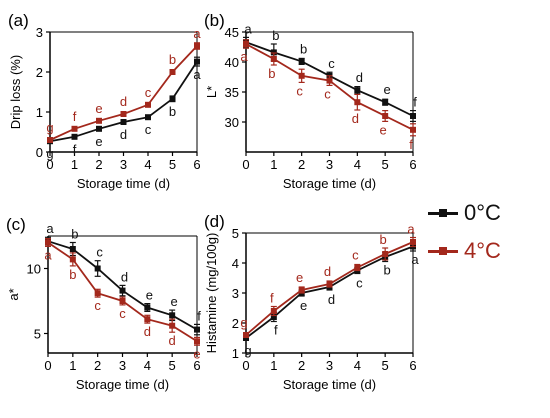 Image resolution: width=550 pixels, height=418 pixels. What do you see at coordinates (443, 251) in the screenshot?
I see `legend-swatch-4c` at bounding box center [443, 251].